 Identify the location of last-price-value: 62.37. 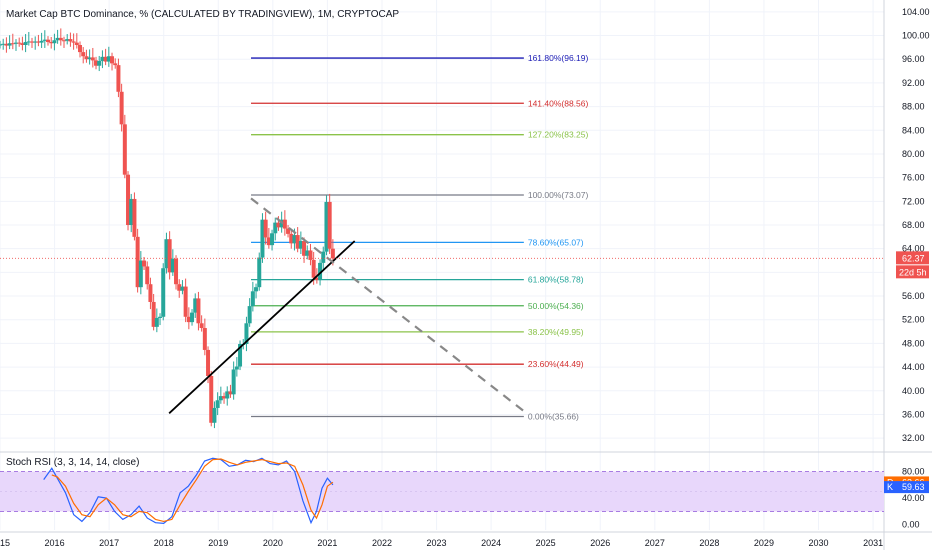
(913, 258).